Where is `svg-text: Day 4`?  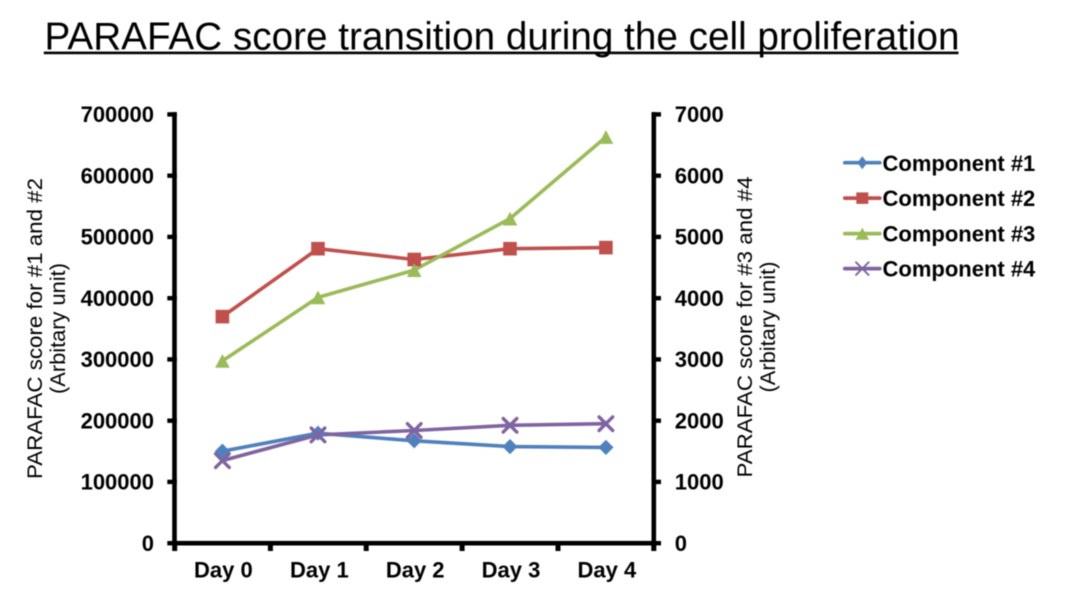
svg-text: Day 4 is located at coordinates (607, 570).